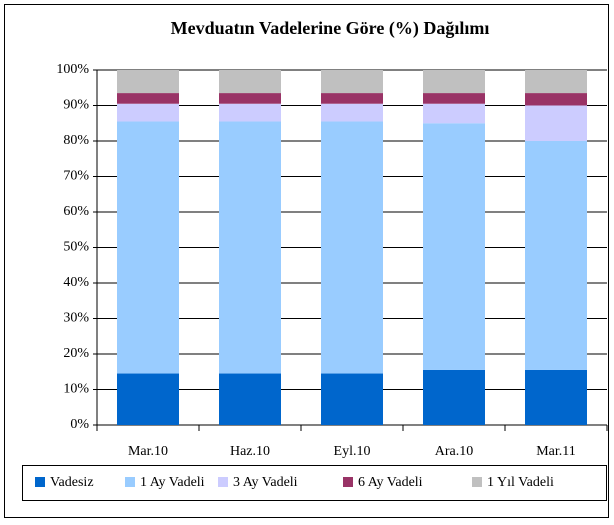 This screenshot has width=614, height=525. I want to click on y-tick-label: 100%, so click(72, 69).